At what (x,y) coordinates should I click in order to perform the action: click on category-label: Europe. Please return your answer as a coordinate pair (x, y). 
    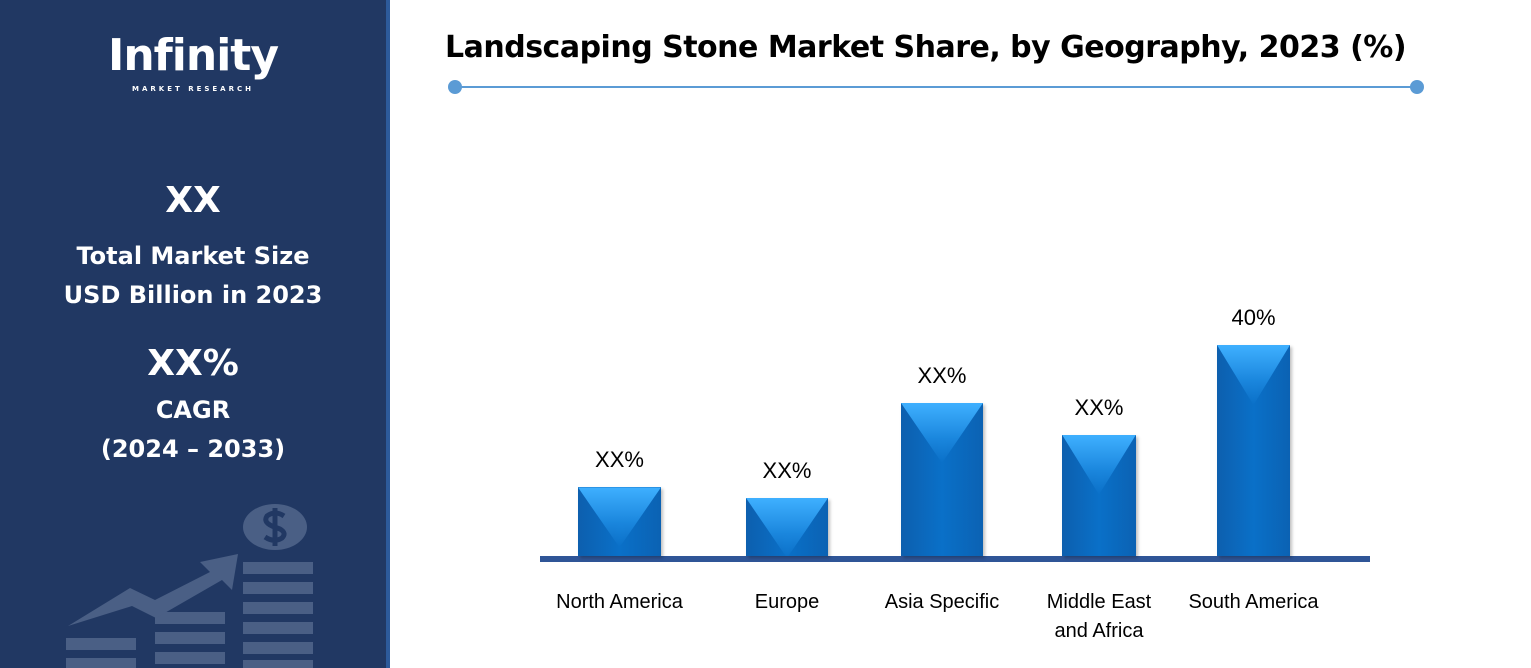
    Looking at the image, I should click on (787, 602).